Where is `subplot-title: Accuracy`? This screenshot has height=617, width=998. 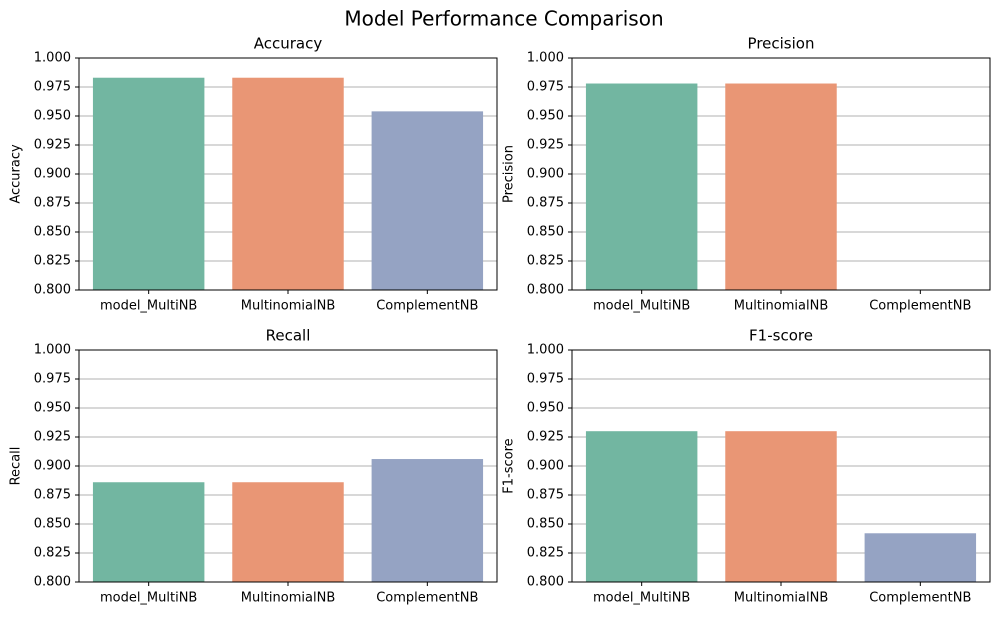 subplot-title: Accuracy is located at coordinates (288, 44).